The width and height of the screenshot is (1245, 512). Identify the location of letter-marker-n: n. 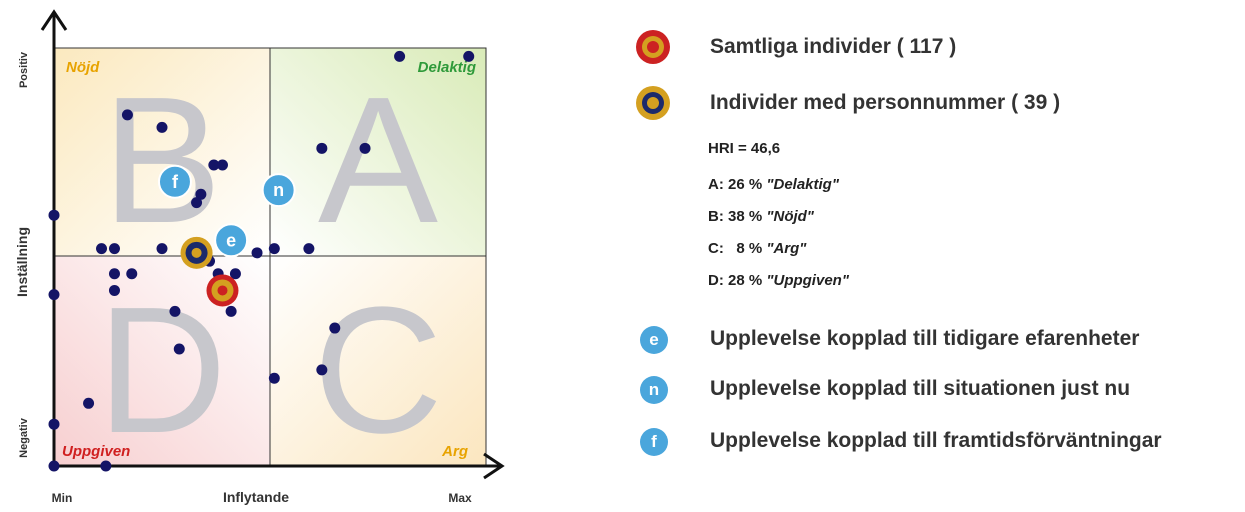
(278, 190).